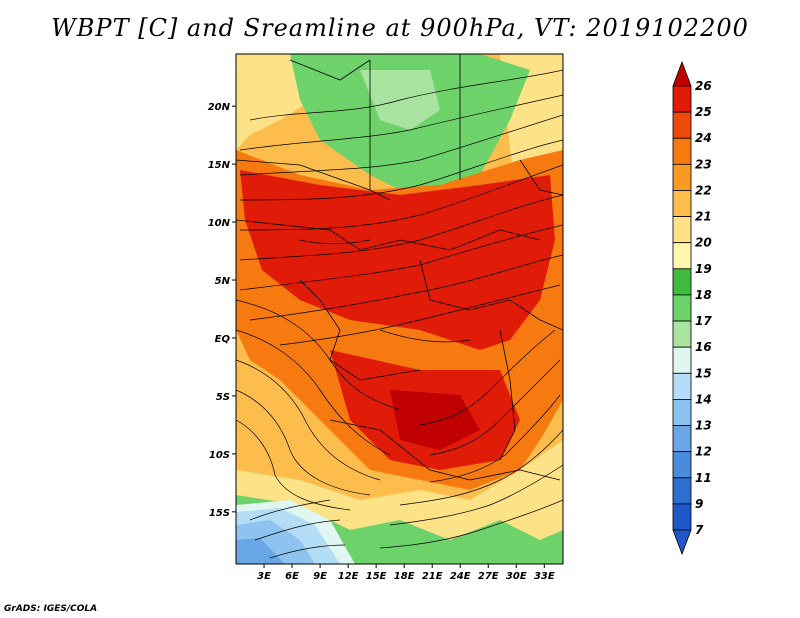  What do you see at coordinates (682, 542) in the screenshot?
I see `colorbar-bottom-arrow` at bounding box center [682, 542].